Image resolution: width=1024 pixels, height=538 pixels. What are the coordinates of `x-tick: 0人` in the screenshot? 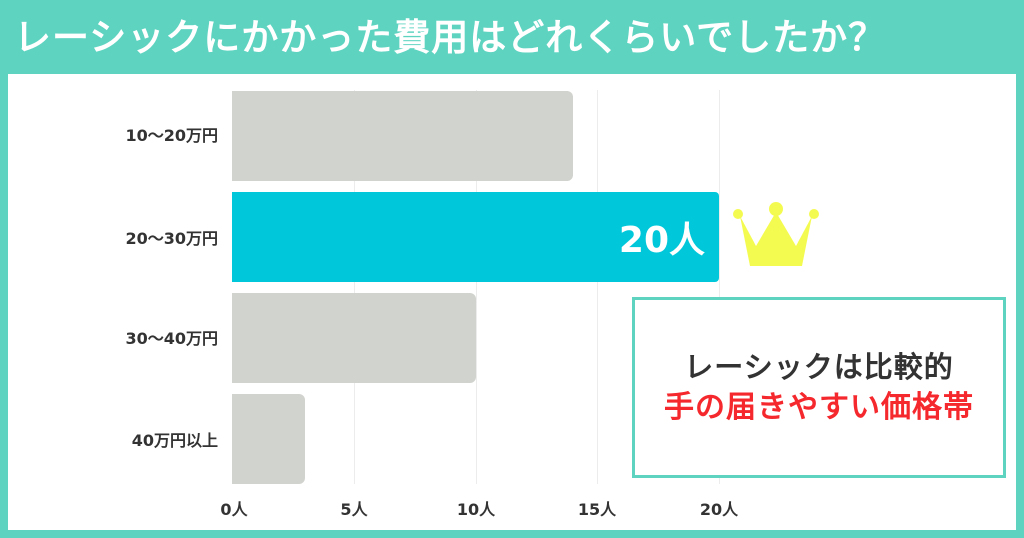 It's located at (234, 509).